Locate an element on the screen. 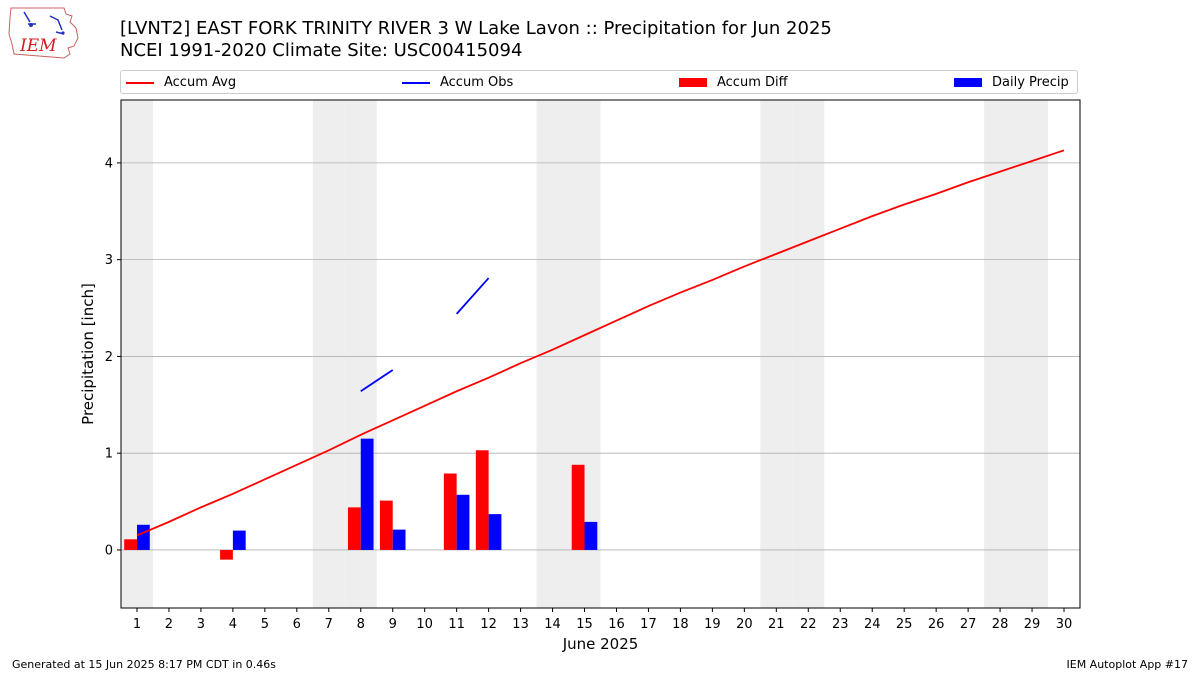 The image size is (1200, 675). x-tick-label: 21 is located at coordinates (776, 624).